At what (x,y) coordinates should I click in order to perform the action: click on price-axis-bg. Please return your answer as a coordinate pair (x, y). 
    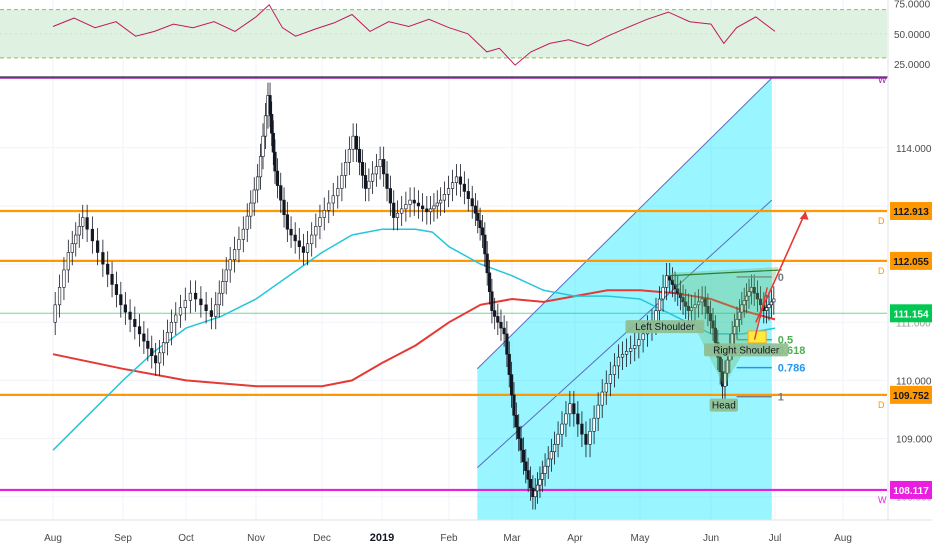
    Looking at the image, I should click on (910, 275).